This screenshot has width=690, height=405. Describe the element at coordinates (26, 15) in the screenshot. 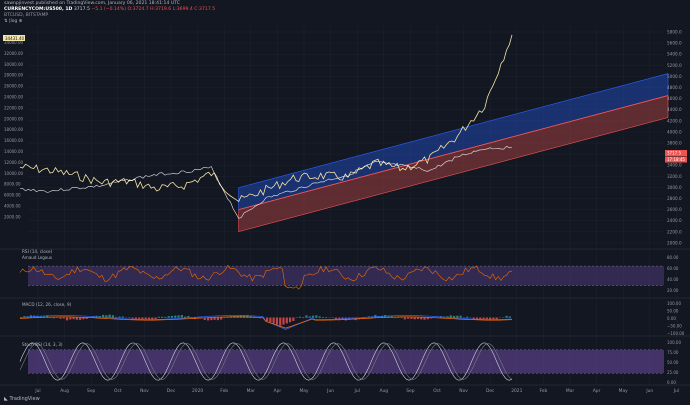

I see `compare-symbol: BTCUSD, BITSTAMP` at that location.